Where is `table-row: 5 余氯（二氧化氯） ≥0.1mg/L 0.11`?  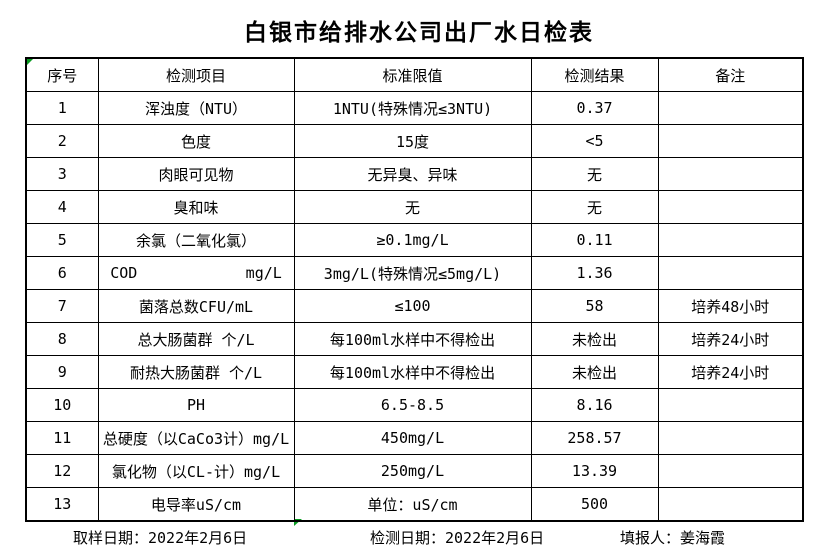 table-row: 5 余氯（二氧化氯） ≥0.1mg/L 0.11 is located at coordinates (414, 240).